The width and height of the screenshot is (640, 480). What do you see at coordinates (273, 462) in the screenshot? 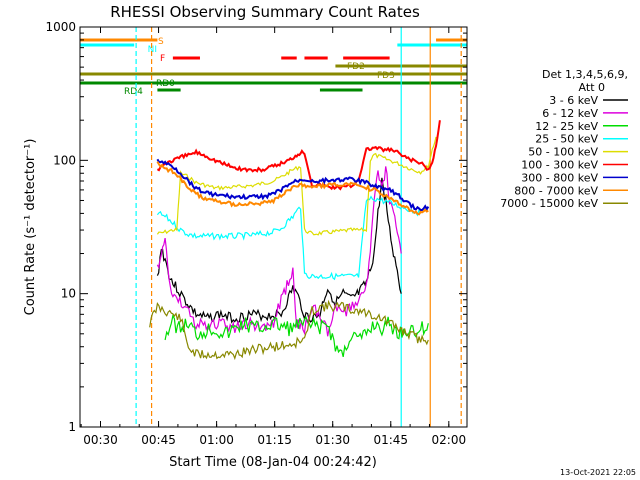
I see `x-axis-label: Start Time (08-Jan-04 00:24:42)` at bounding box center [273, 462].